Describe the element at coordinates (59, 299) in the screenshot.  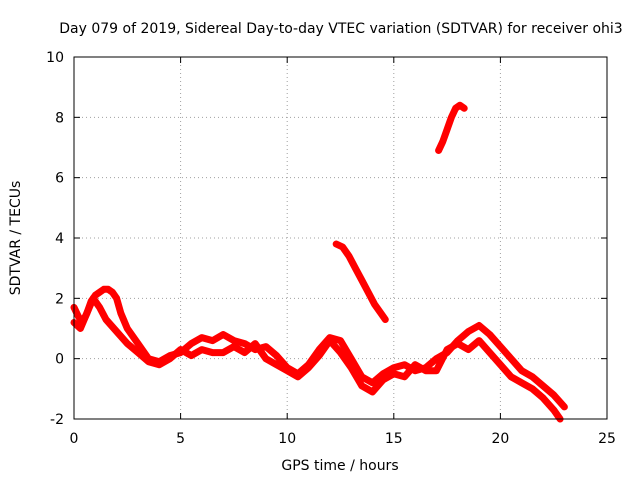
I see `y-tick-label: 2` at that location.